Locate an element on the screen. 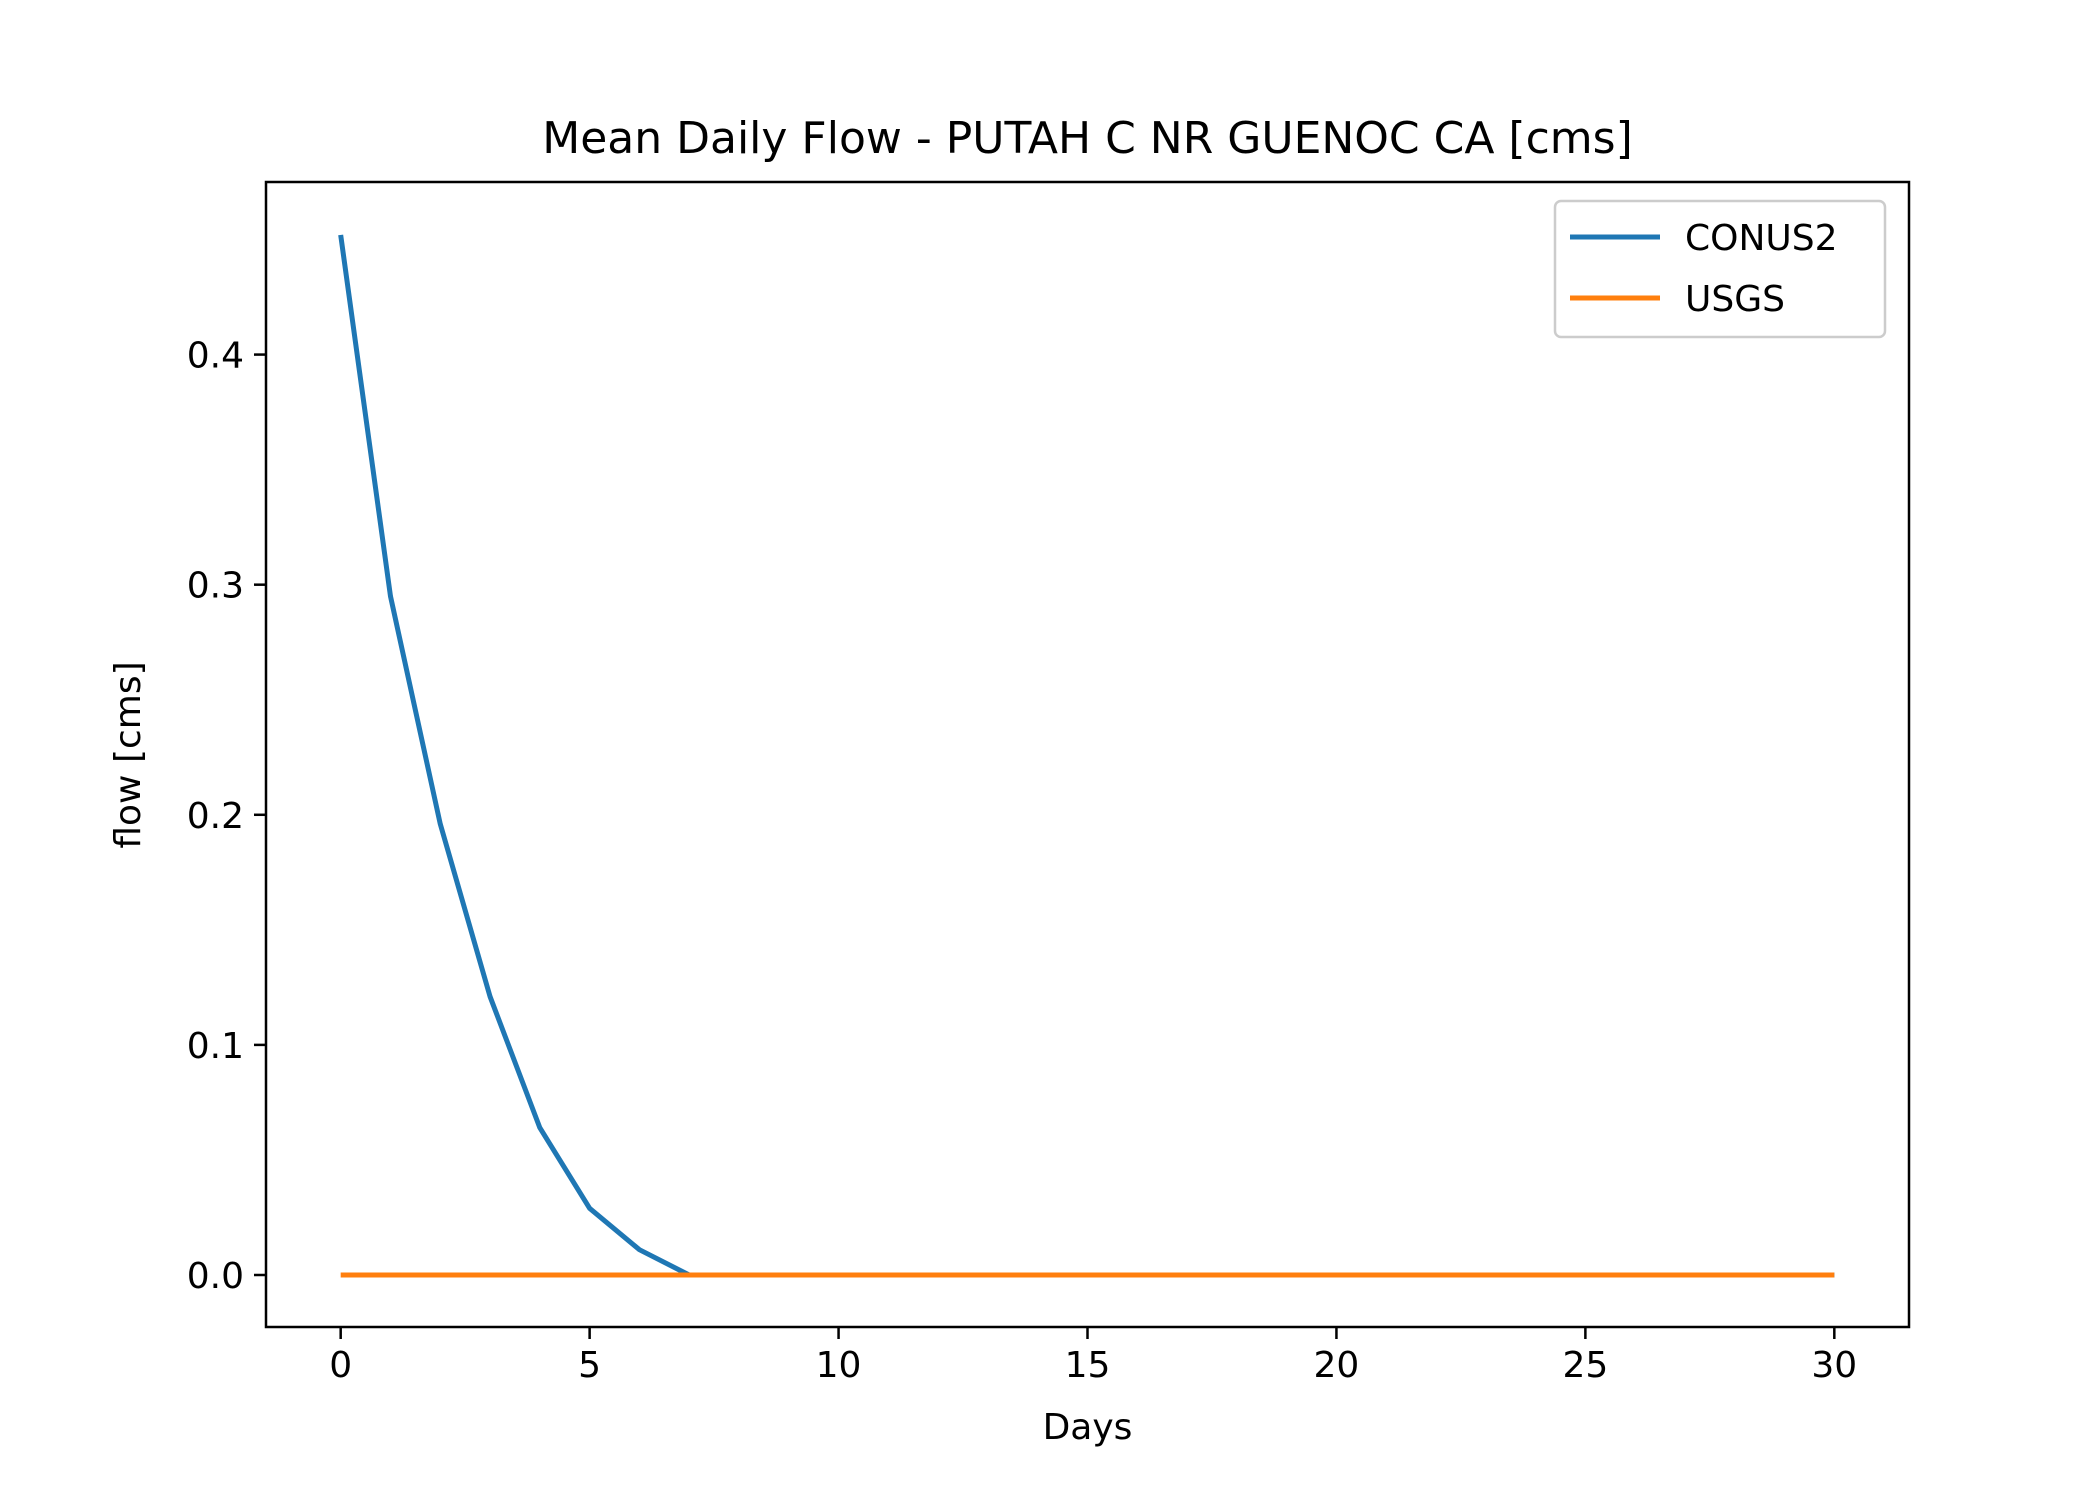  x-tick-label: 5 is located at coordinates (589, 1365).